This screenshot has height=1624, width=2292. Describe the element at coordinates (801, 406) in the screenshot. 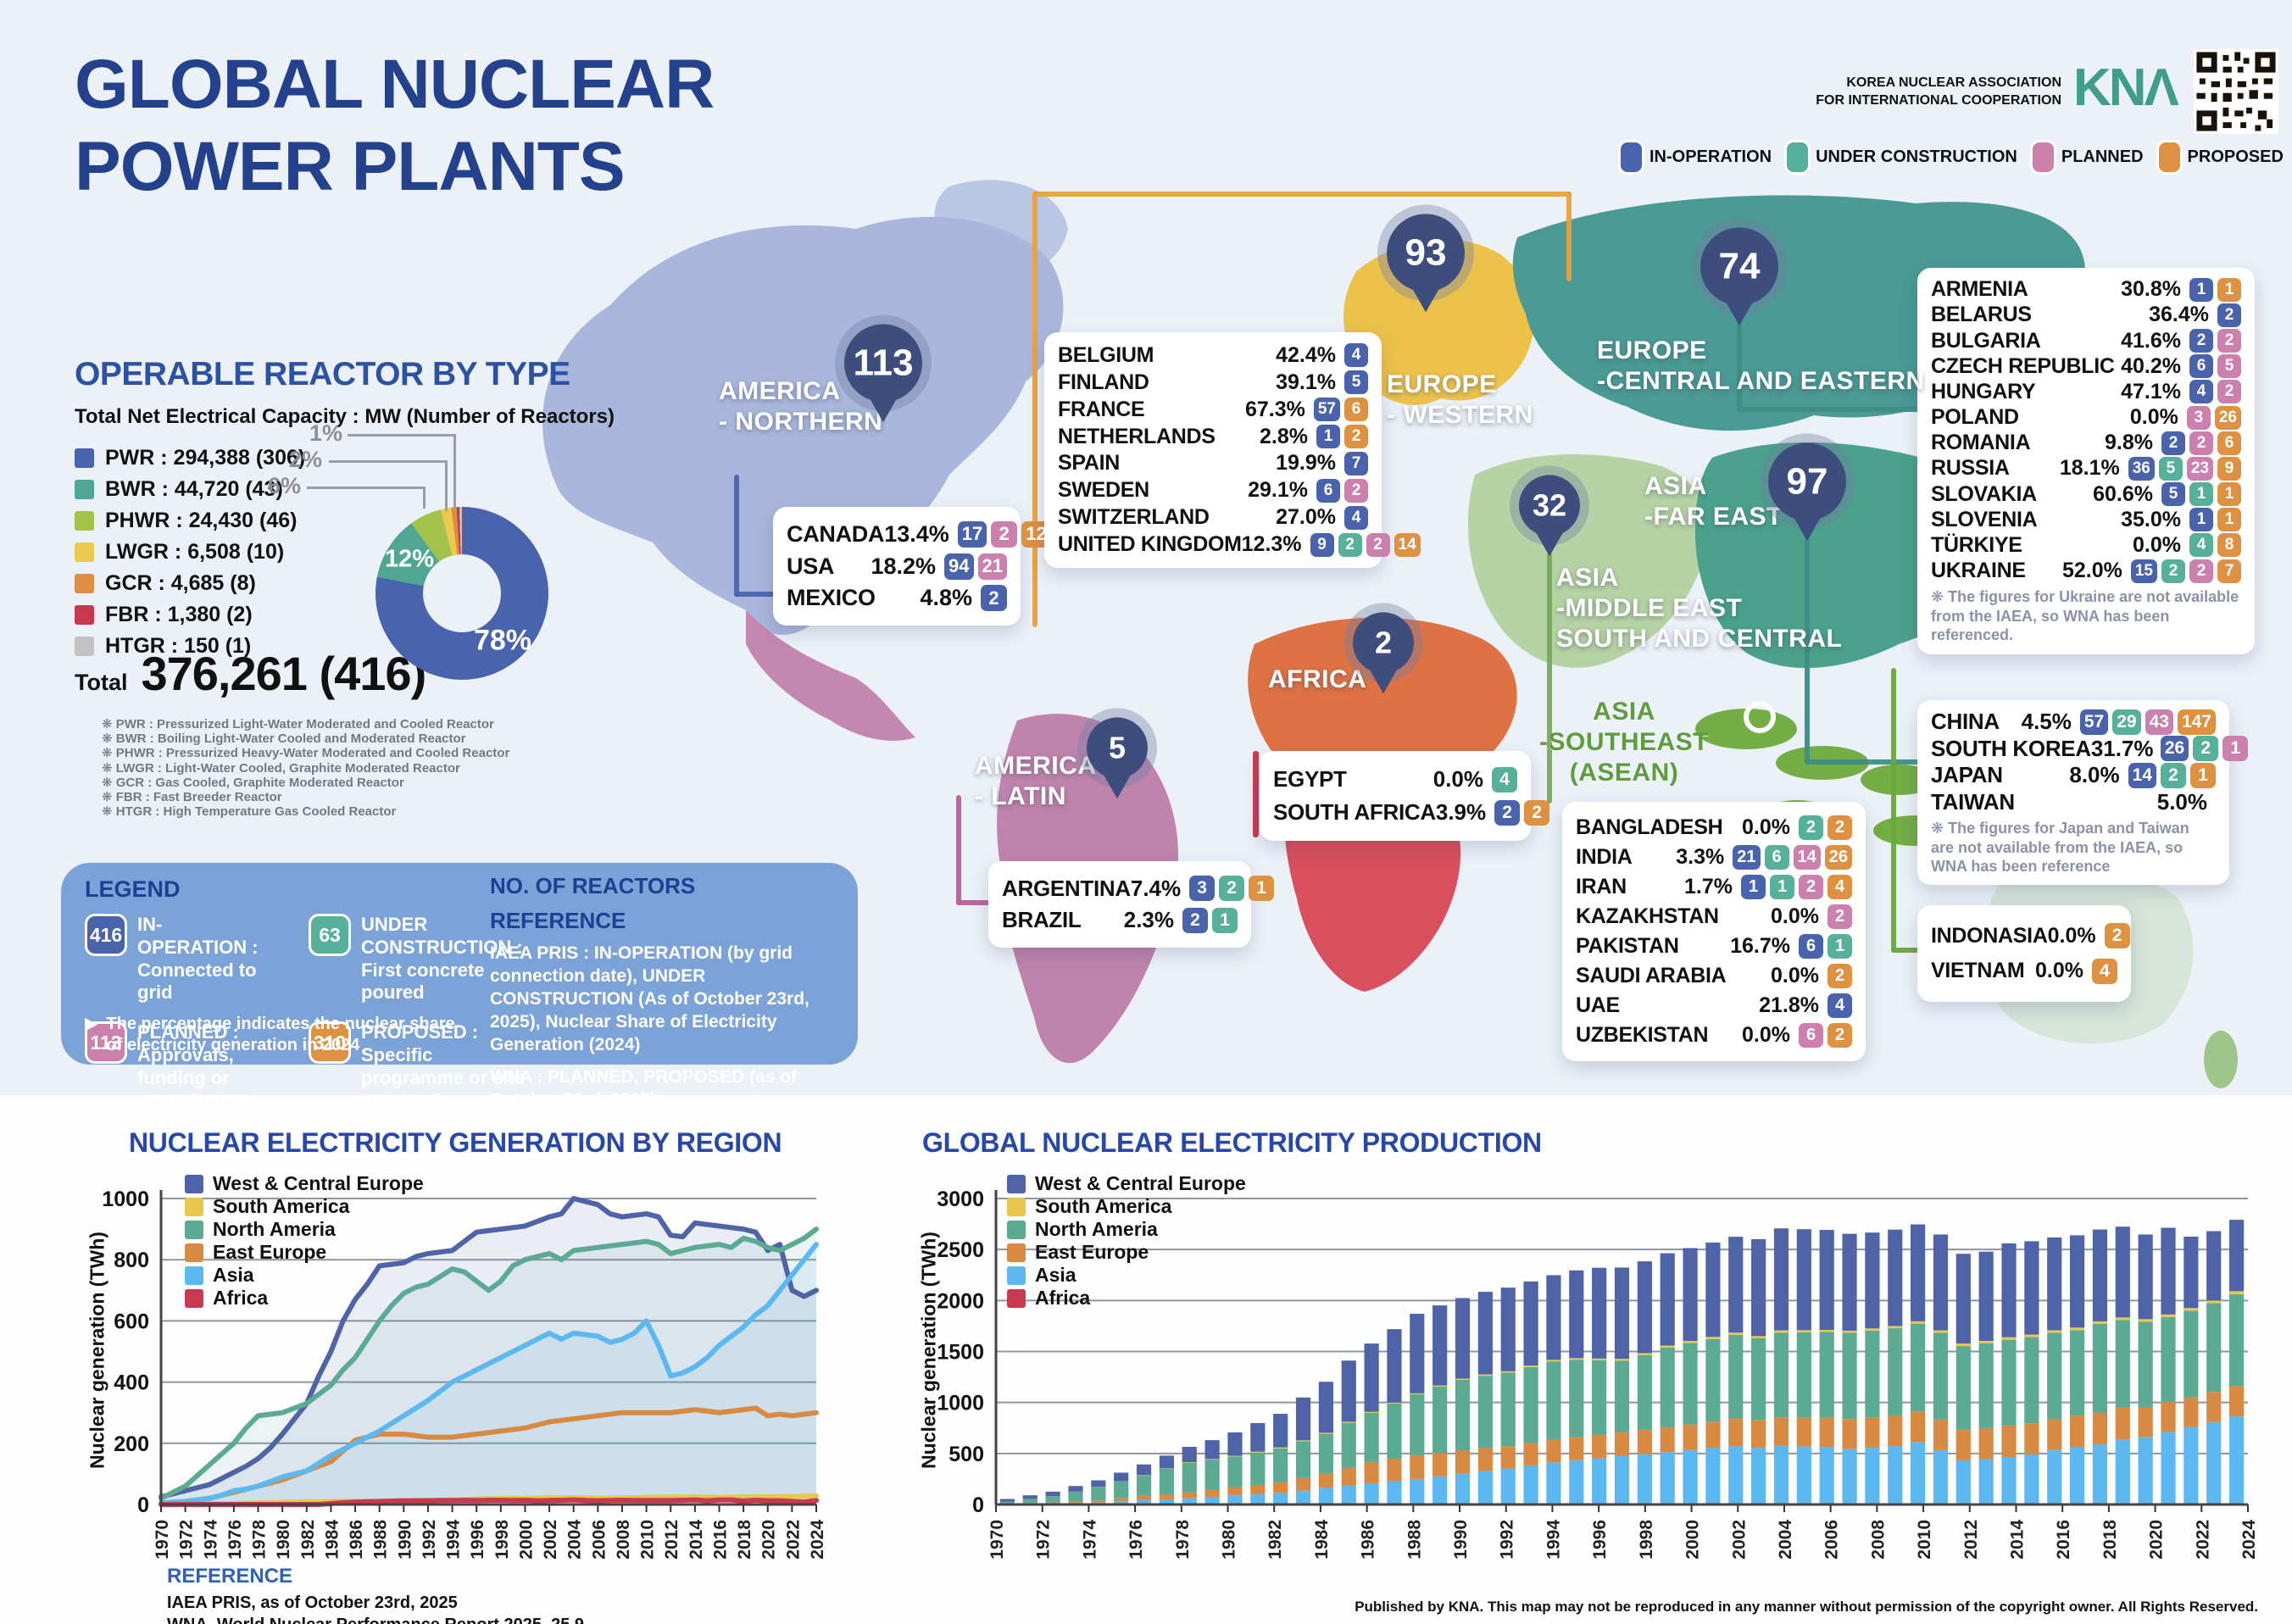

I see `region-label: AMERICA - NORTHERN` at that location.